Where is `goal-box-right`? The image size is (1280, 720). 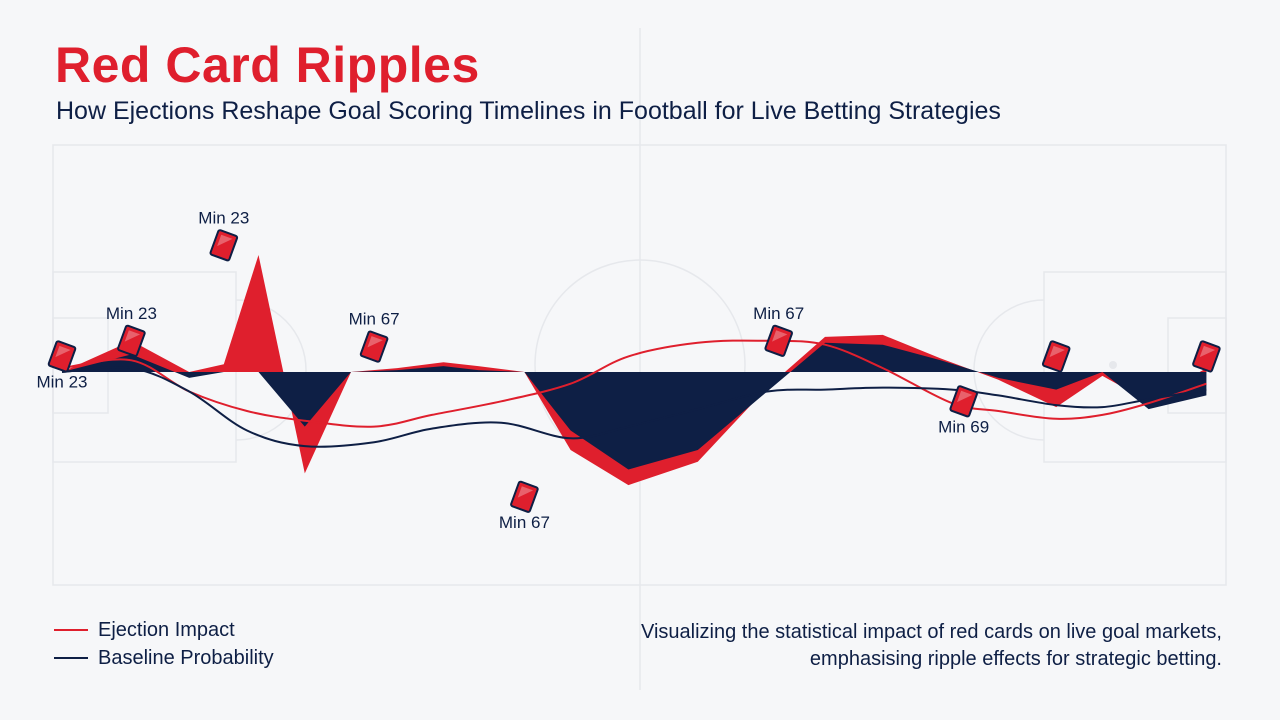
goal-box-right is located at coordinates (1197, 365).